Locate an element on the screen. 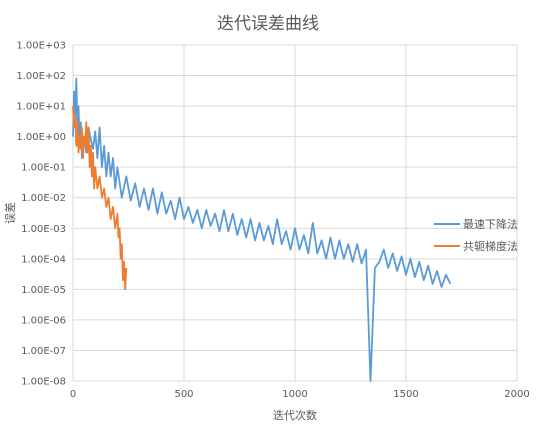 This screenshot has height=429, width=536. x-tick-label: 1500 is located at coordinates (405, 394).